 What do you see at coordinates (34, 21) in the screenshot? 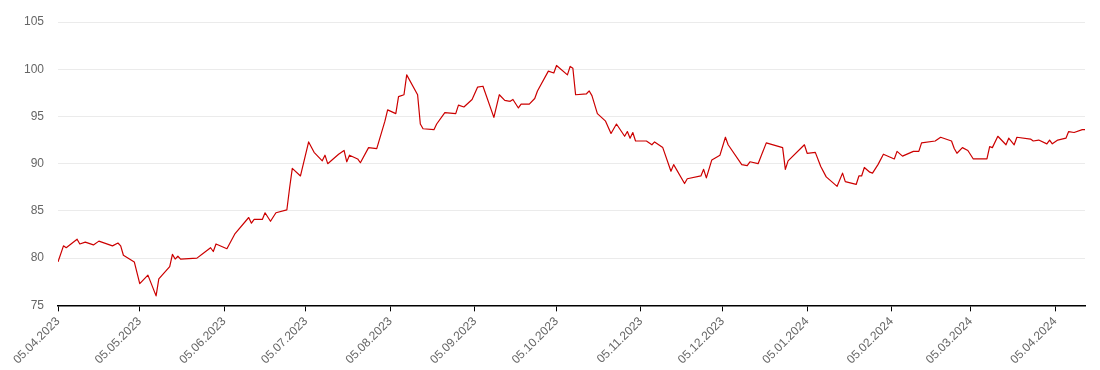
I see `y-tick-label: 105` at bounding box center [34, 21].